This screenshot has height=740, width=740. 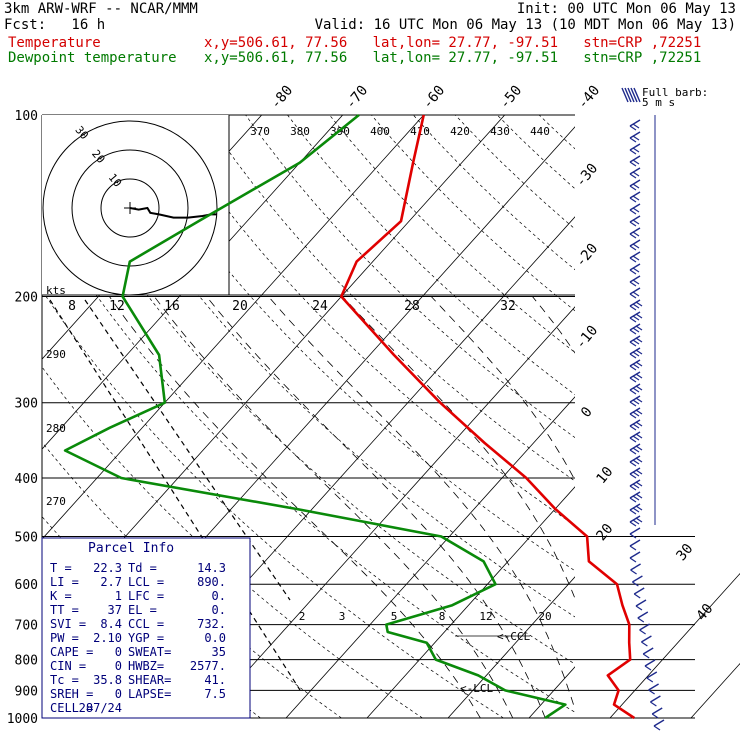 I want to click on parcel-row-label-right: CCL =, so click(x=146, y=624).